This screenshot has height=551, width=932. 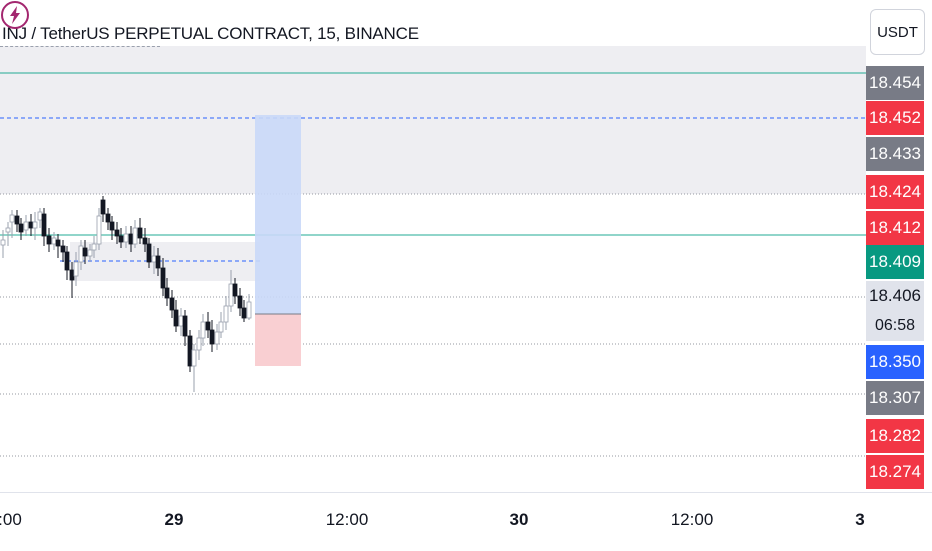 I want to click on time-axis, so click(x=466, y=521).